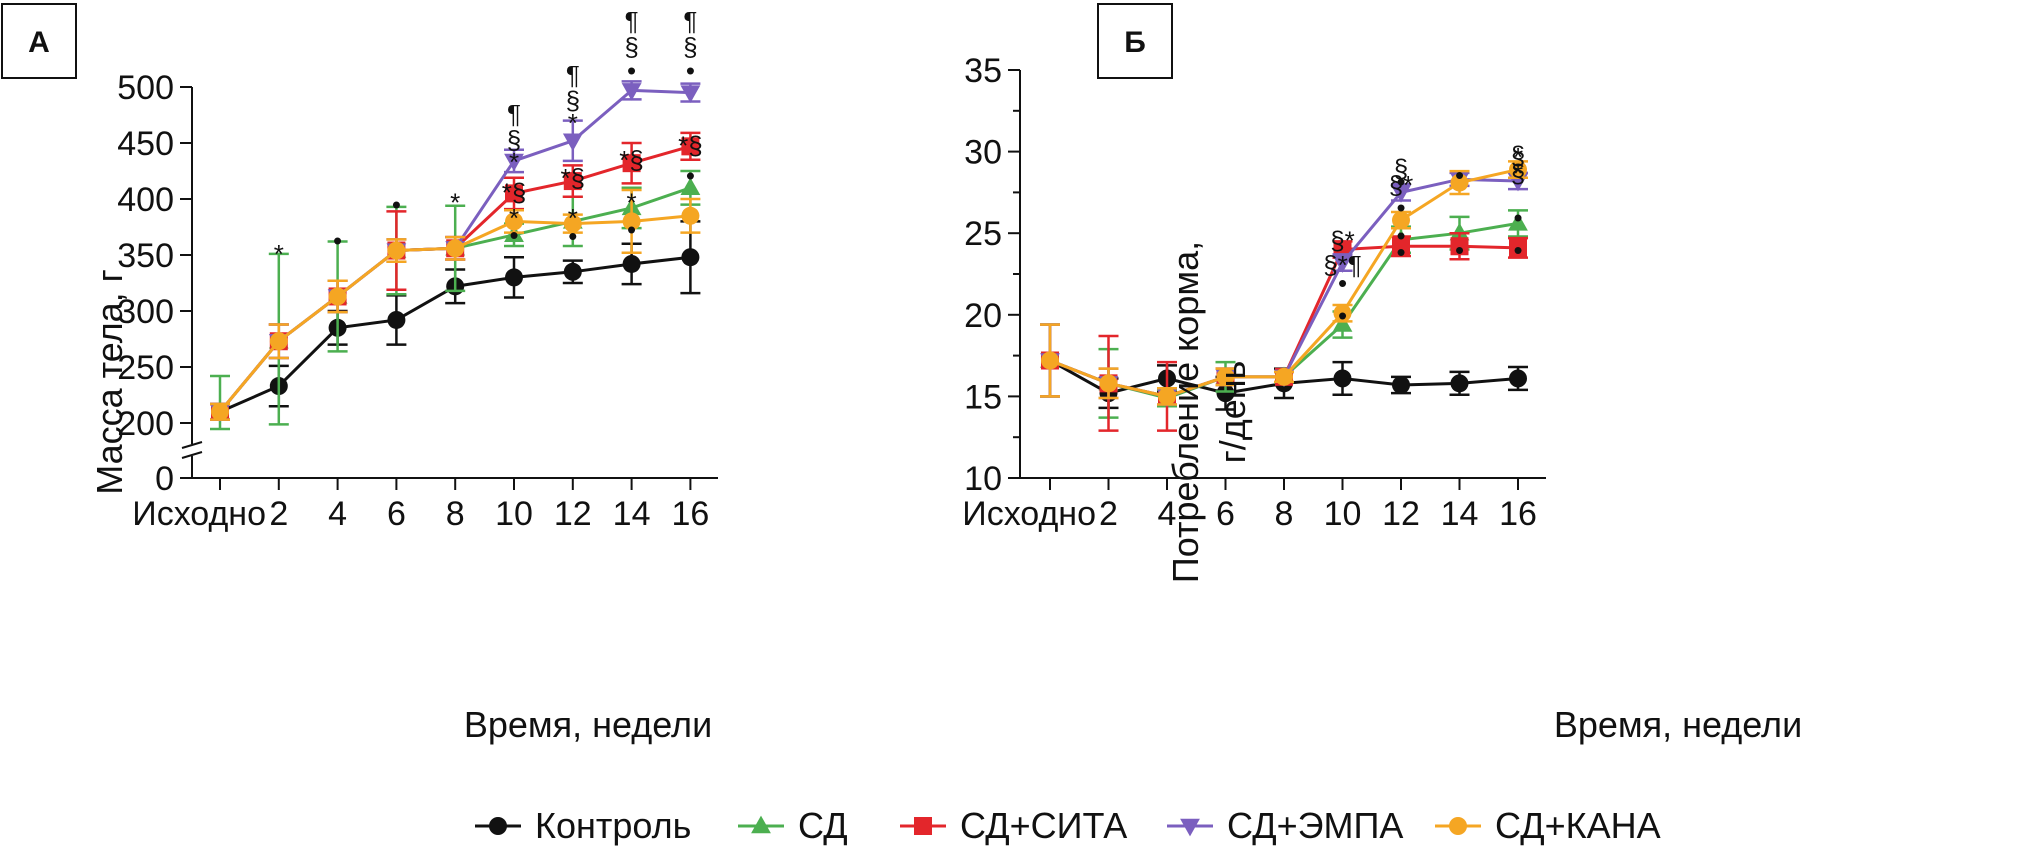 The image size is (2044, 857). Describe the element at coordinates (1678, 724) in the screenshot. I see `panel-b-xlabel: Время, недели` at that location.